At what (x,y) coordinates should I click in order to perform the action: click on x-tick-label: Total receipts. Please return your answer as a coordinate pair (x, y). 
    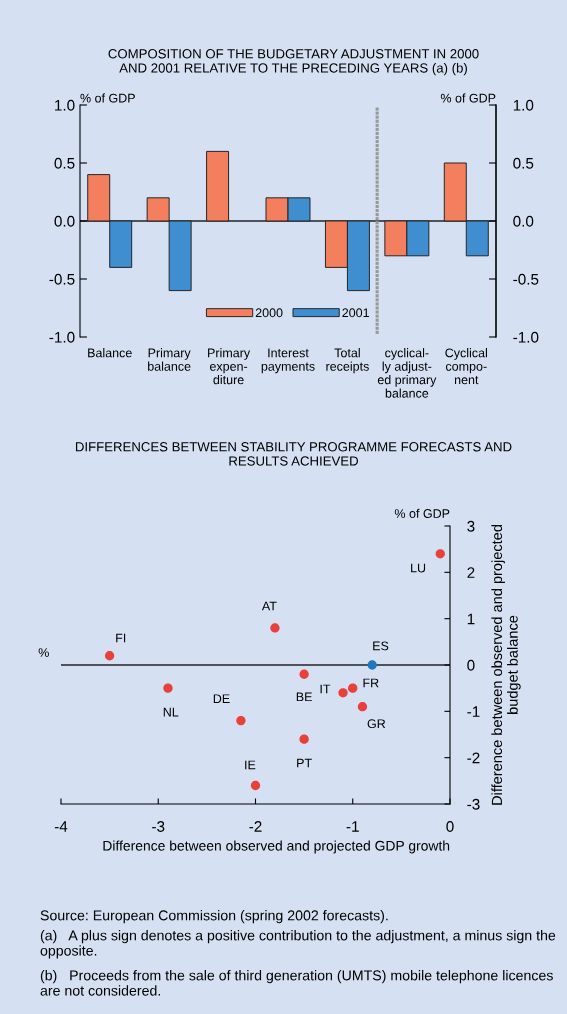
    Looking at the image, I should click on (347, 361).